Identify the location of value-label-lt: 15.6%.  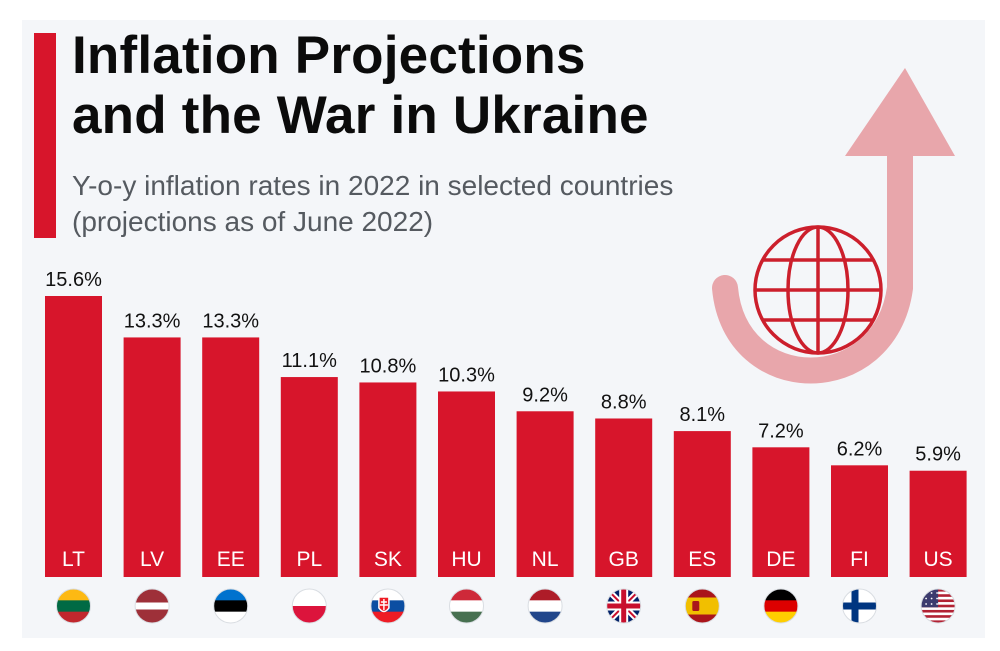
(73, 280).